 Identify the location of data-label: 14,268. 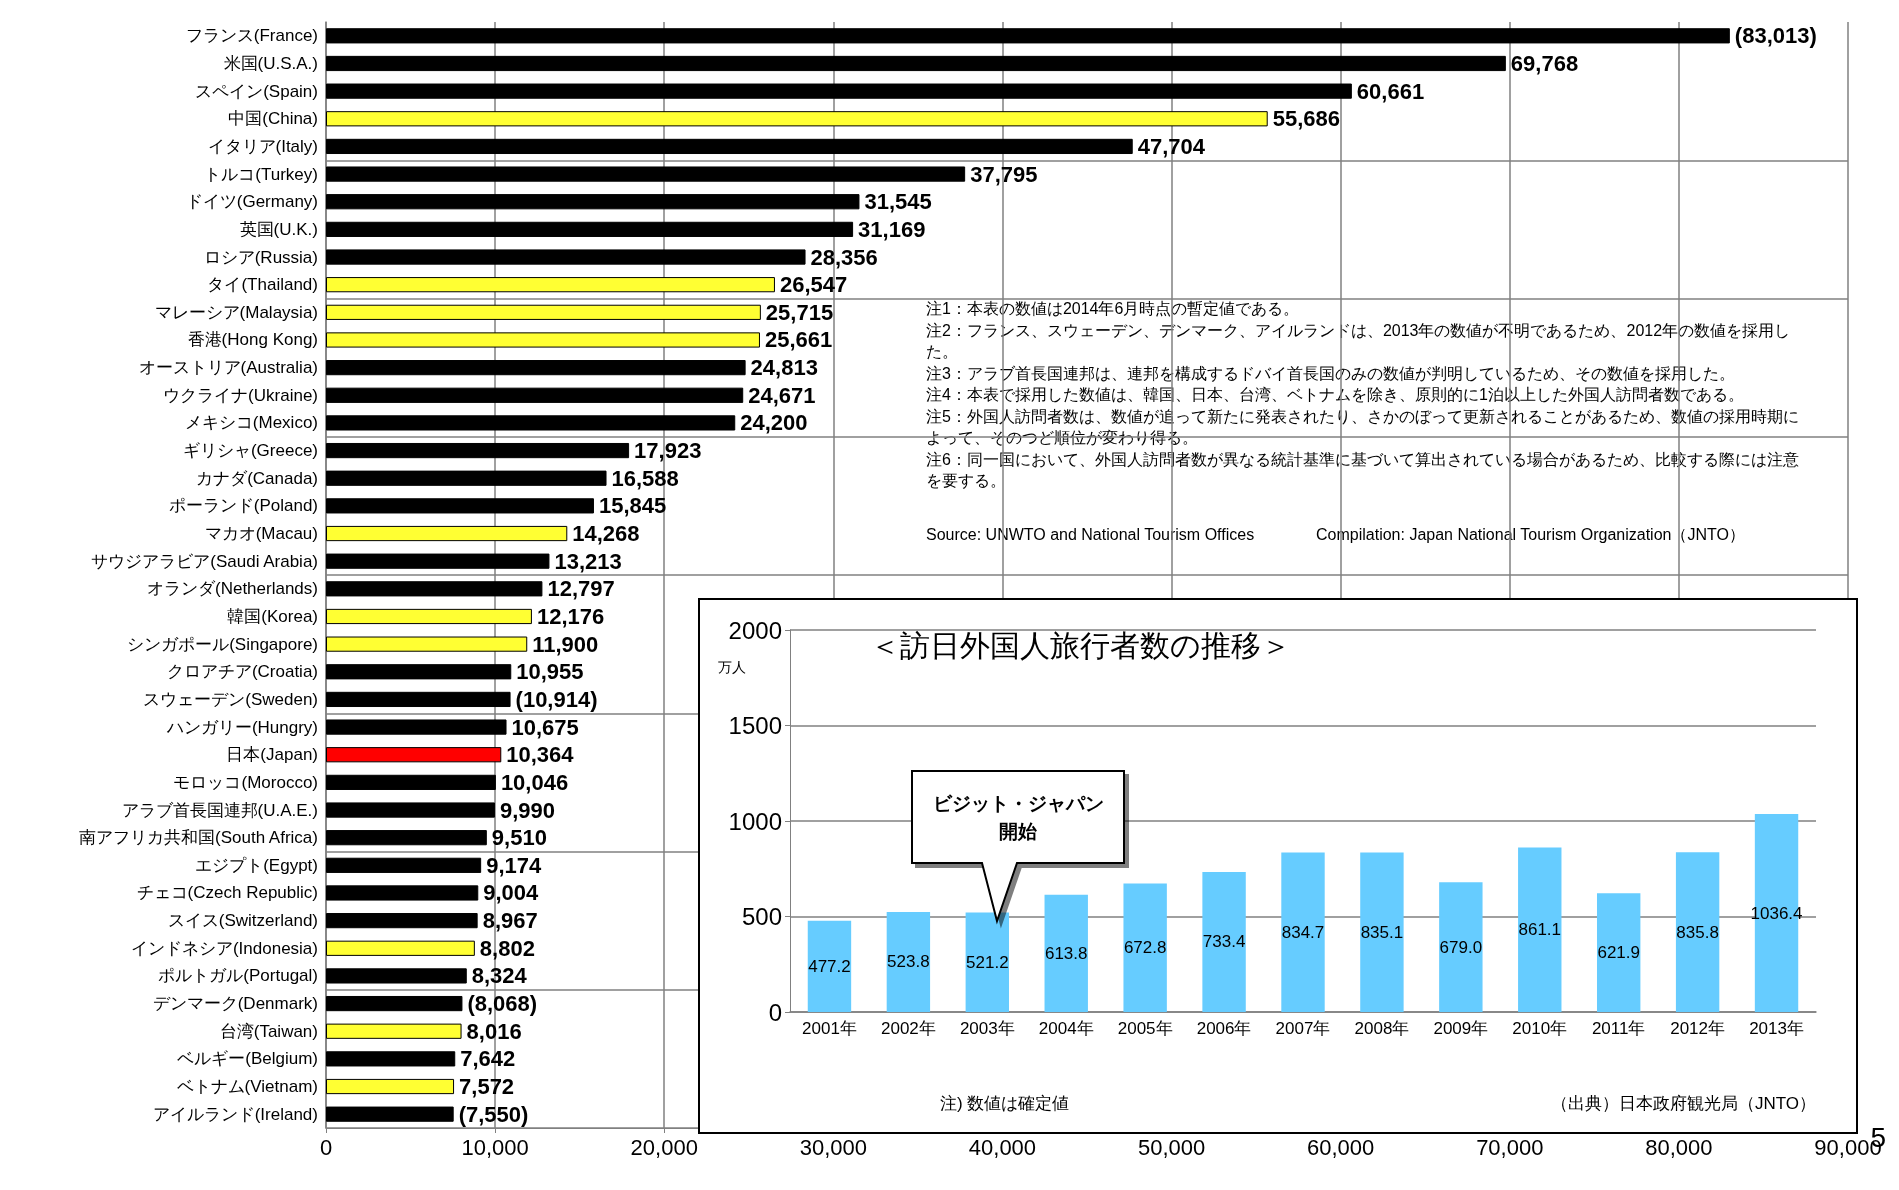
(606, 534).